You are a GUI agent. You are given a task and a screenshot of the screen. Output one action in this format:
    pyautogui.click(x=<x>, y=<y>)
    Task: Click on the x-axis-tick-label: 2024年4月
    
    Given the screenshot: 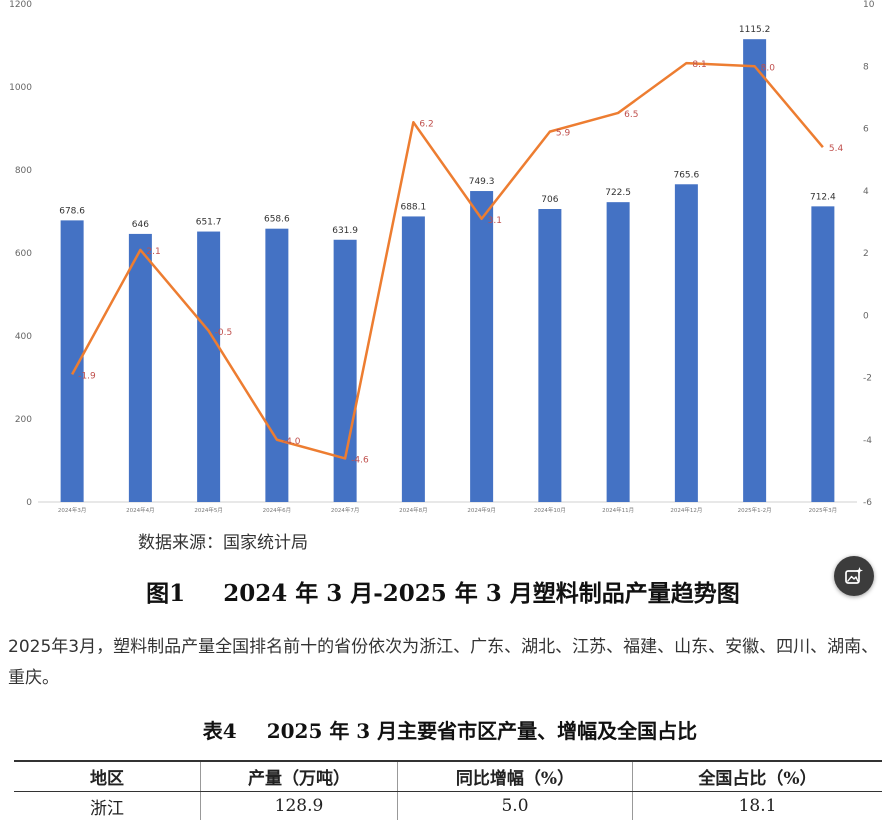 What is the action you would take?
    pyautogui.click(x=140, y=510)
    